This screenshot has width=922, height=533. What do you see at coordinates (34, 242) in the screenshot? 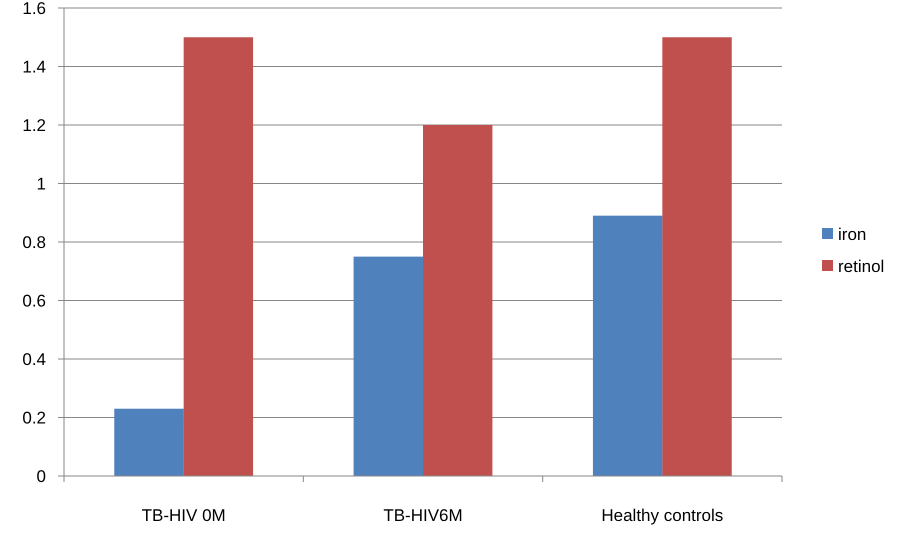
I see `y-tick-label: 0.8` at bounding box center [34, 242].